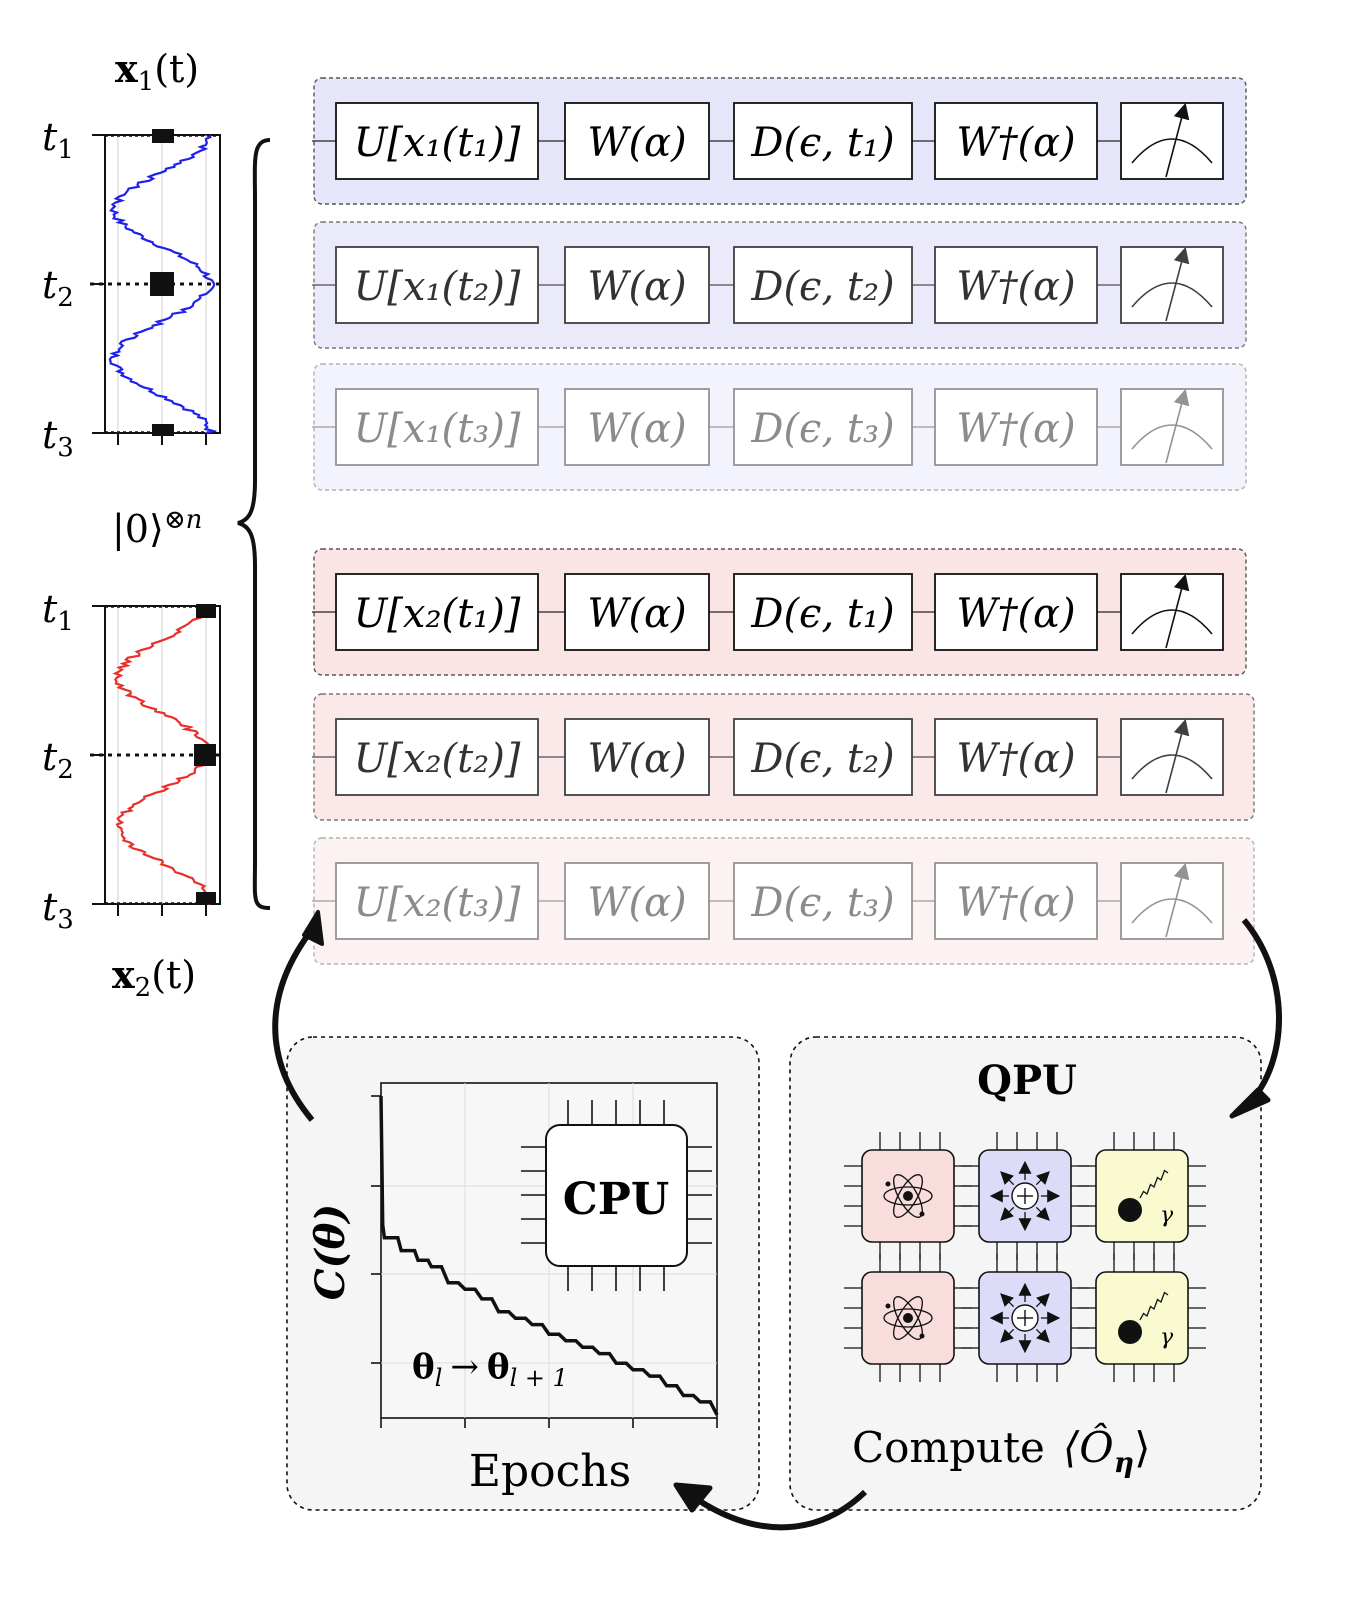  I want to click on circuit-row-1: U[x₁(t₁)] W(α) D(ϵ, t₁) W†(α), so click(779, 141).